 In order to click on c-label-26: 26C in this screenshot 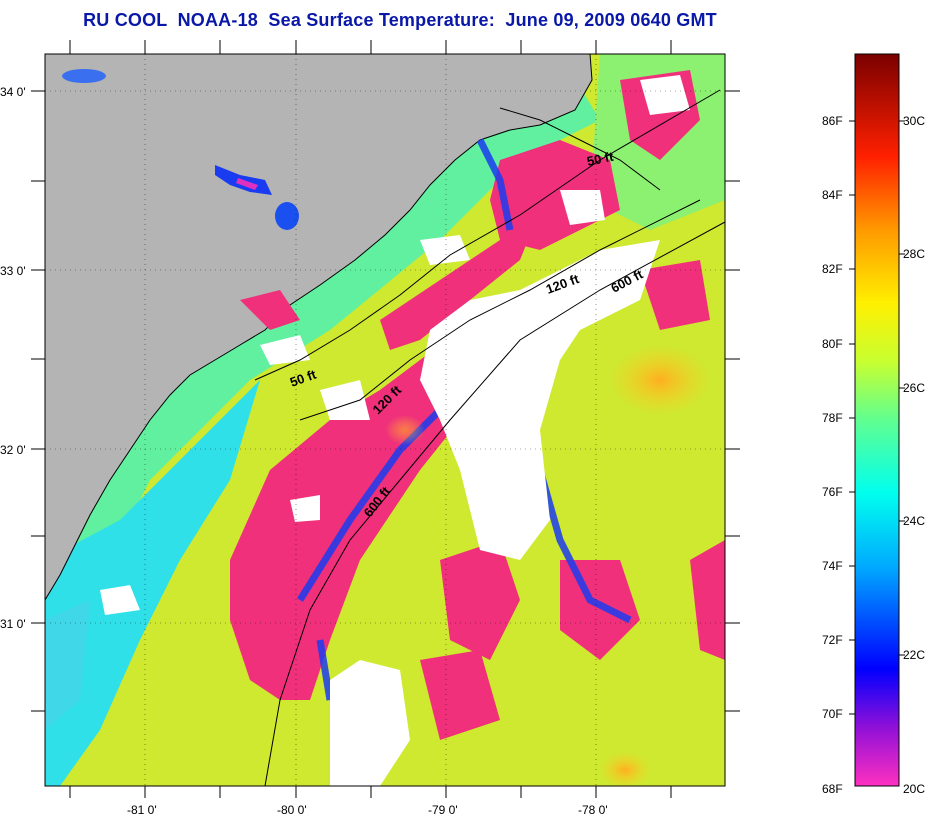, I will do `click(914, 388)`.